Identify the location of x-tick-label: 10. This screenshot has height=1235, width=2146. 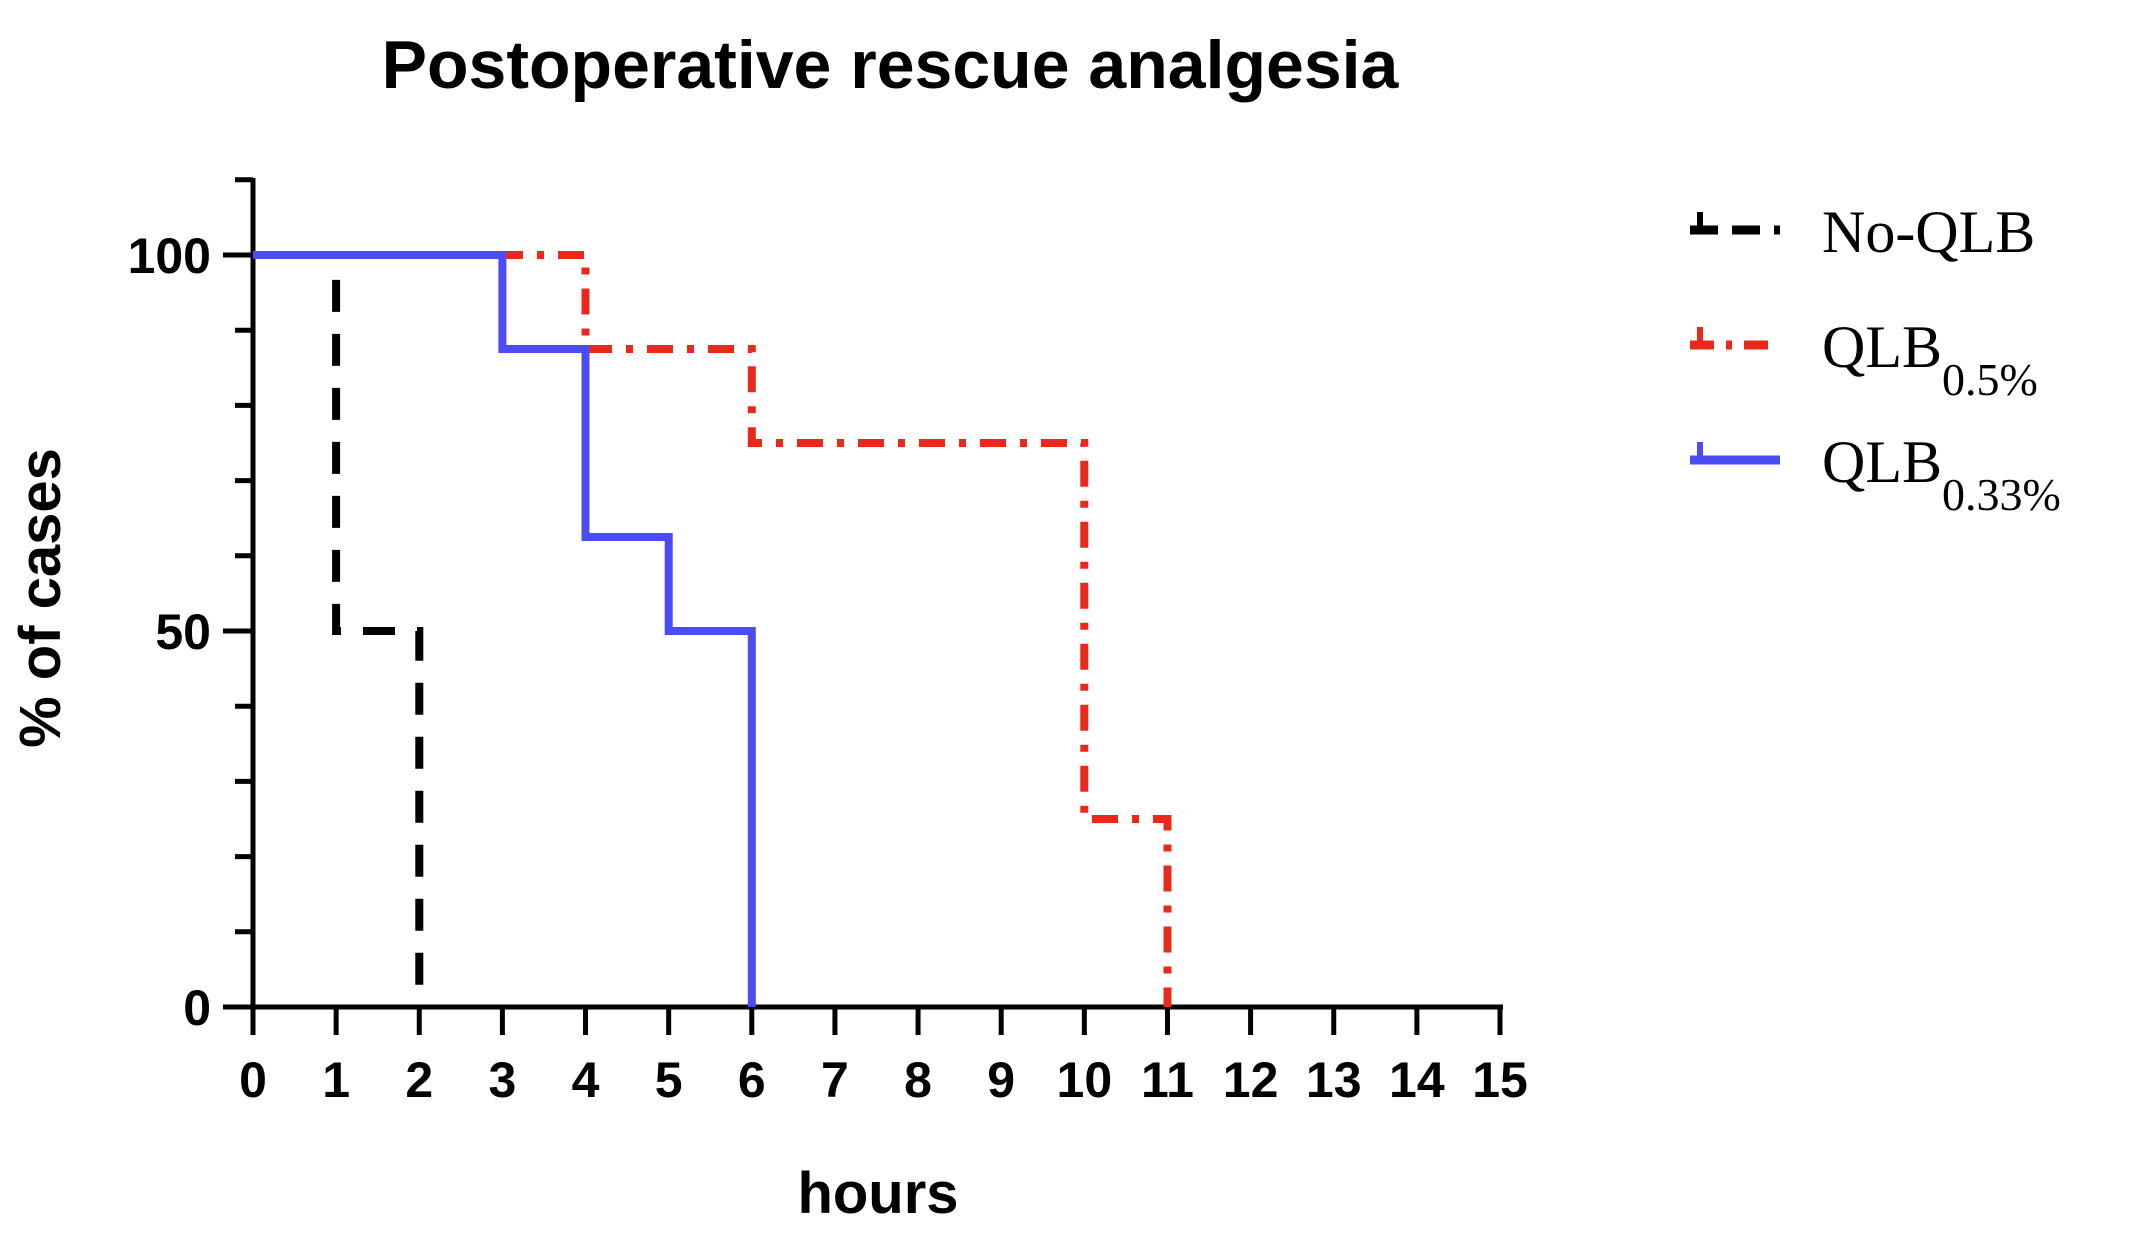
(1085, 1080).